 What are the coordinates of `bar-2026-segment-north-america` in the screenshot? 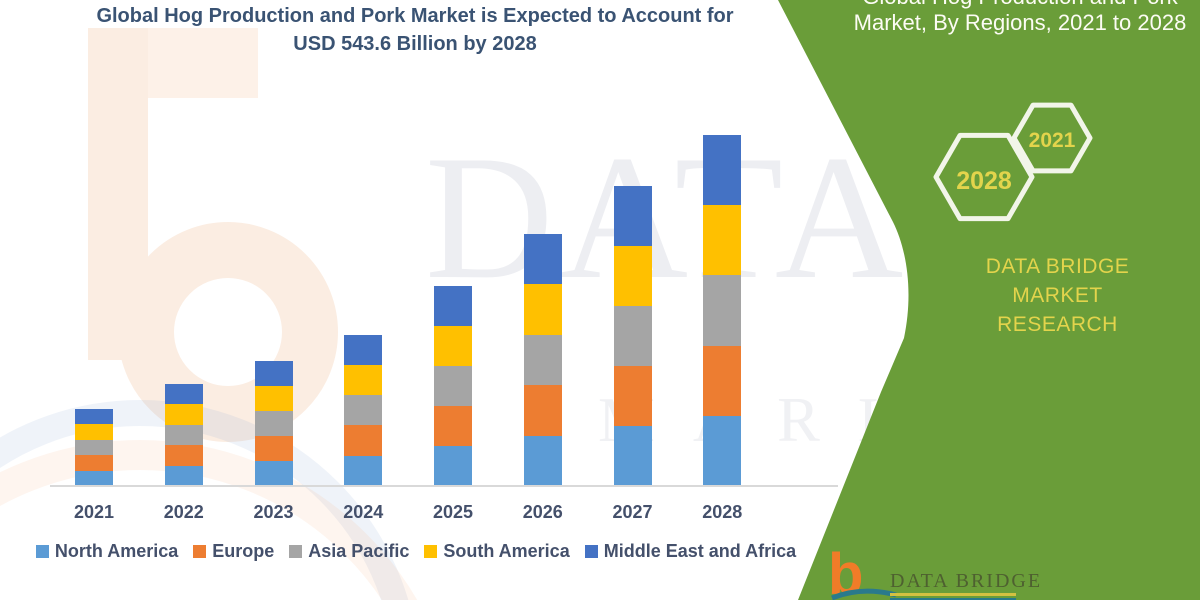 It's located at (542, 460).